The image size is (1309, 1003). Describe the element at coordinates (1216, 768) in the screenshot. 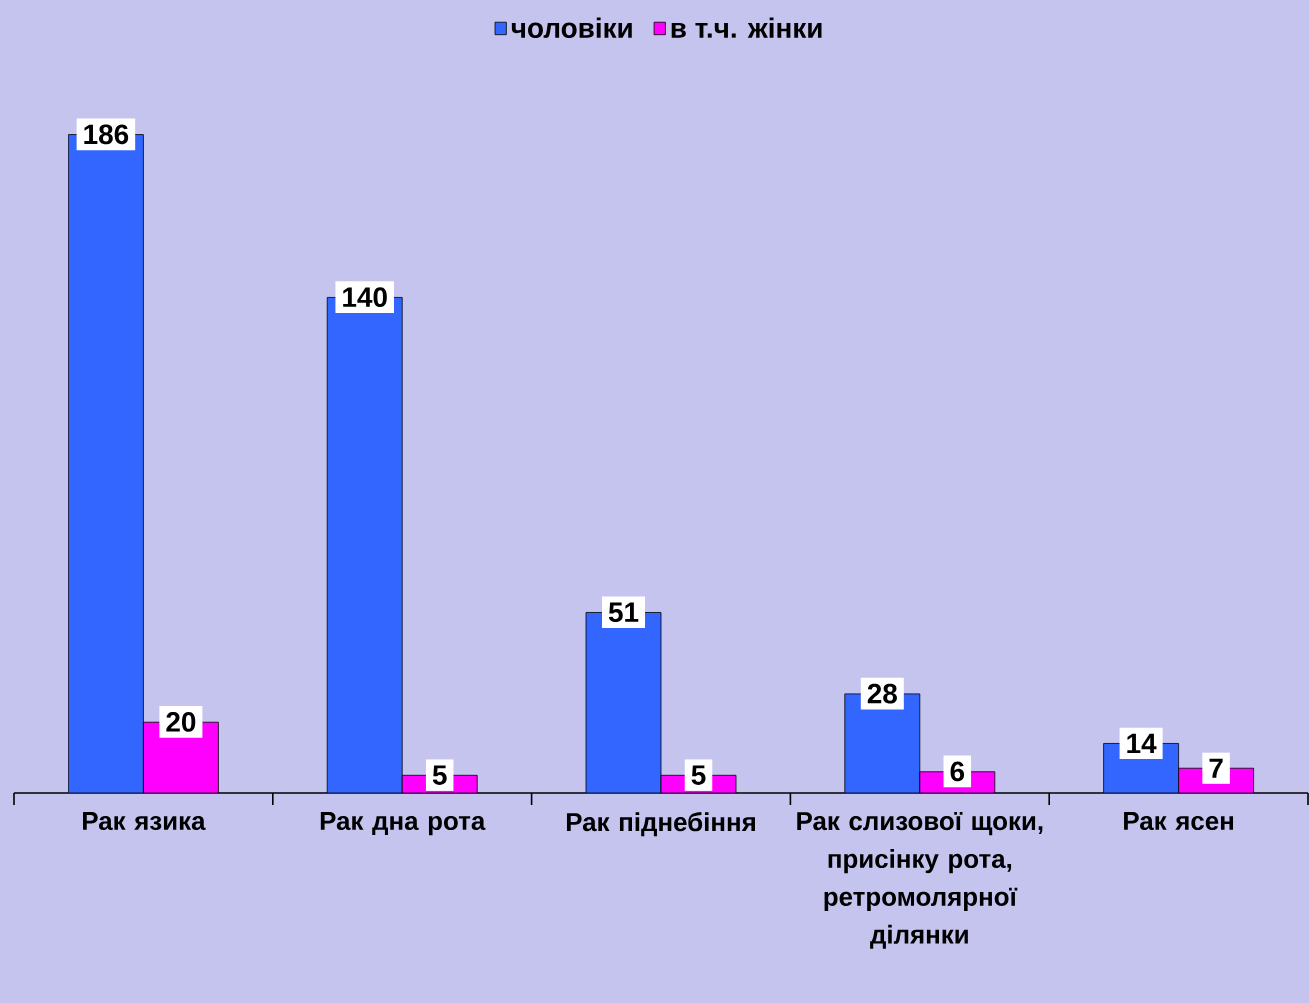

I see `data-label: 7` at that location.